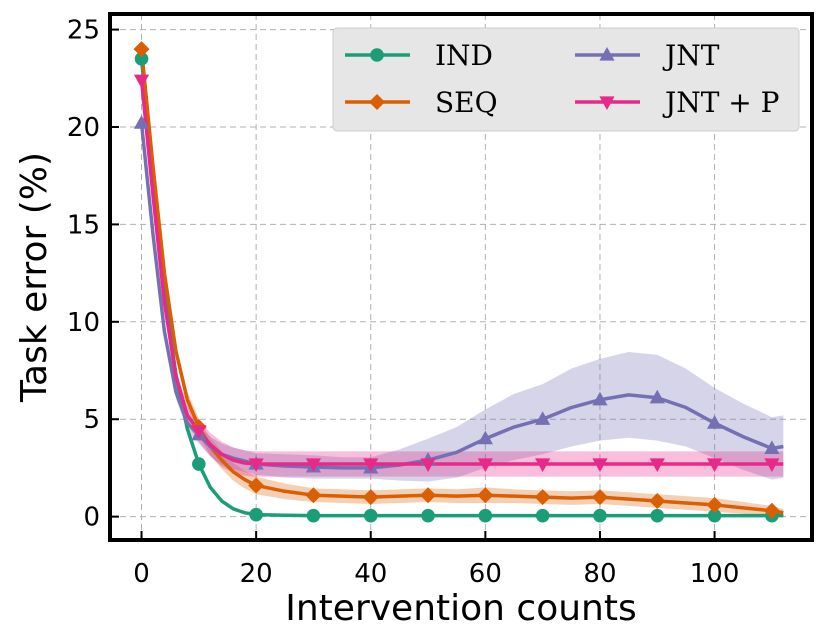 The height and width of the screenshot is (640, 830). I want to click on legend-marker-jnt, so click(607, 54).